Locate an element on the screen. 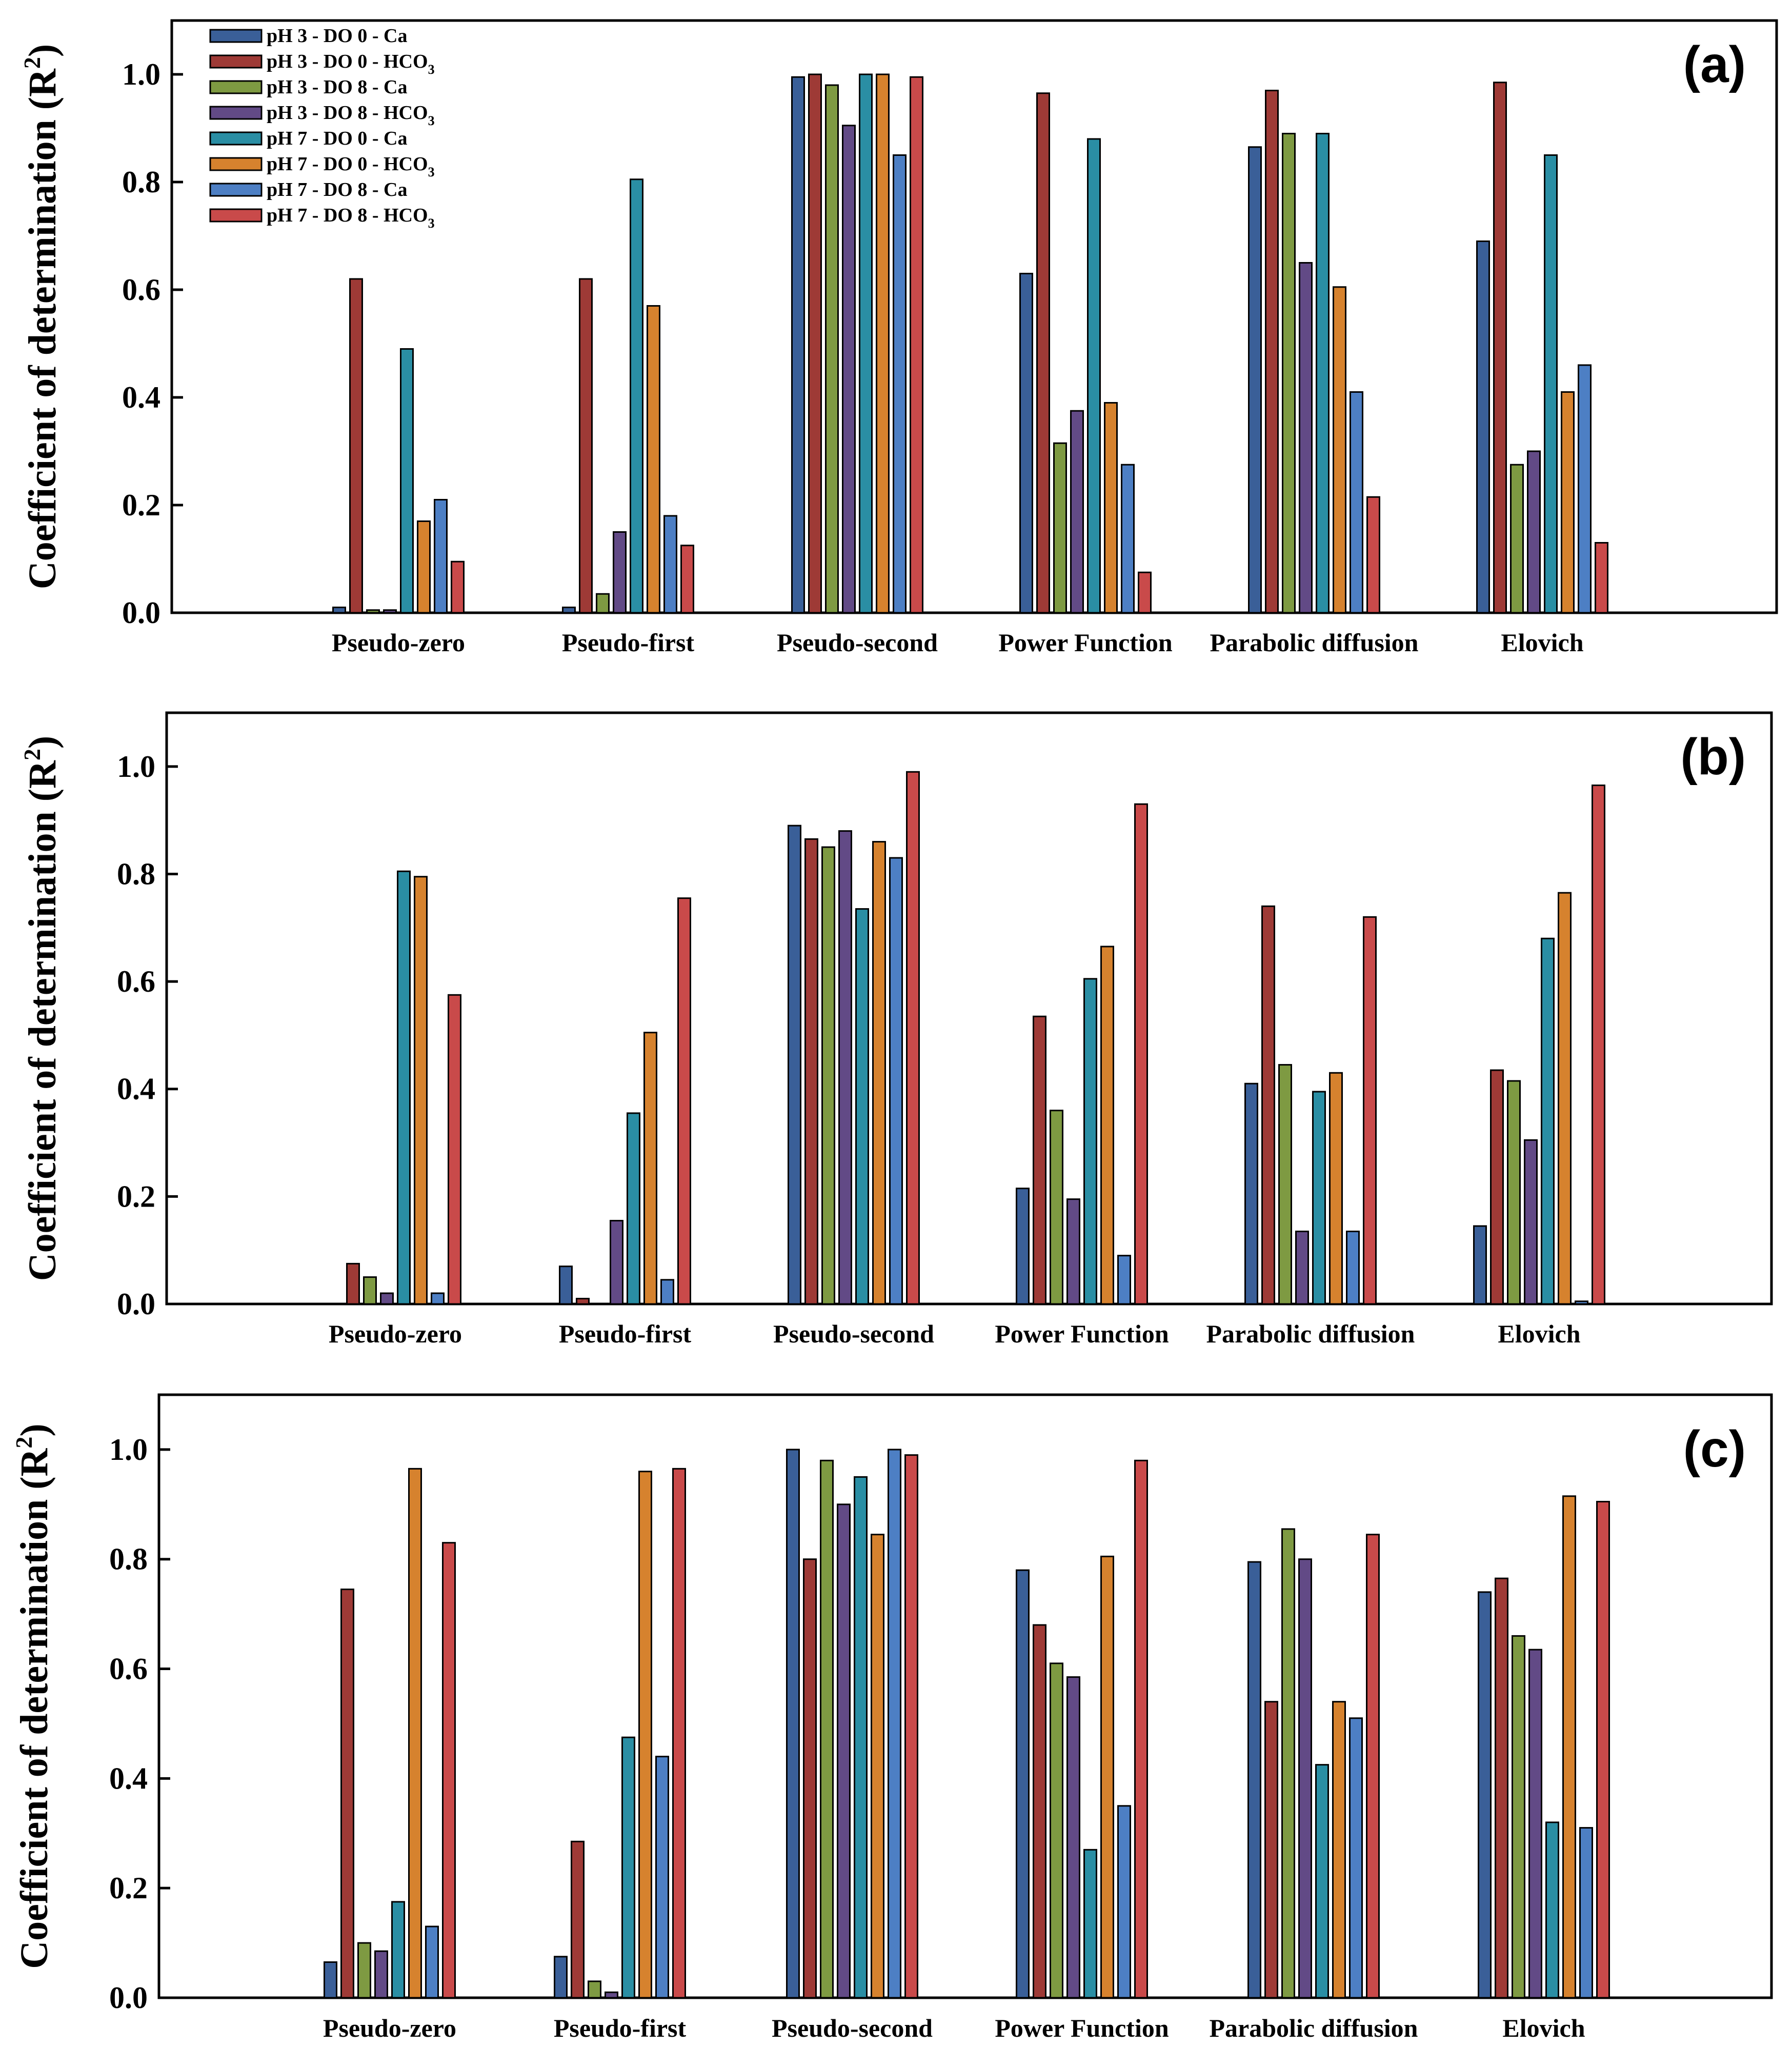 This screenshot has width=1792, height=2068. panel-label: (c) is located at coordinates (1714, 1449).